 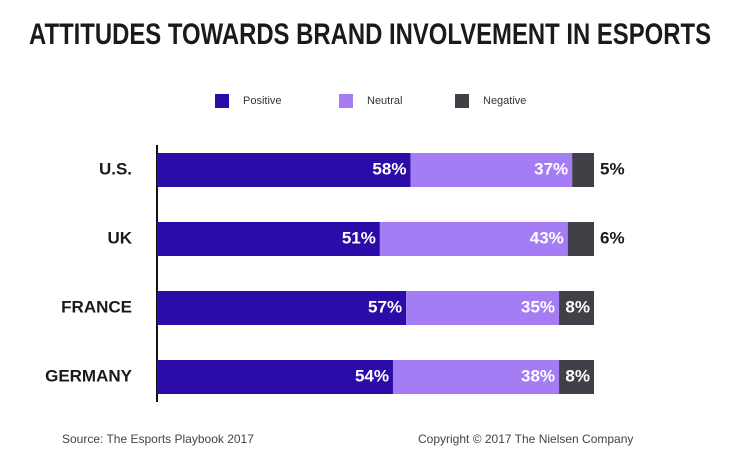 What do you see at coordinates (359, 237) in the screenshot?
I see `value-label: 51%` at bounding box center [359, 237].